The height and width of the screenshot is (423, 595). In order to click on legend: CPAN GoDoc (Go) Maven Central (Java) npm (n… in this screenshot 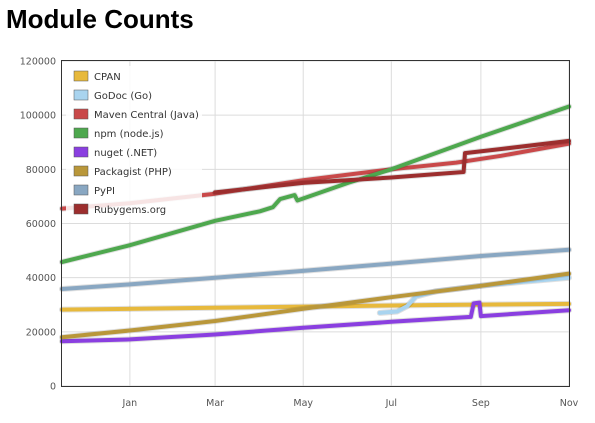, I will do `click(134, 144)`.